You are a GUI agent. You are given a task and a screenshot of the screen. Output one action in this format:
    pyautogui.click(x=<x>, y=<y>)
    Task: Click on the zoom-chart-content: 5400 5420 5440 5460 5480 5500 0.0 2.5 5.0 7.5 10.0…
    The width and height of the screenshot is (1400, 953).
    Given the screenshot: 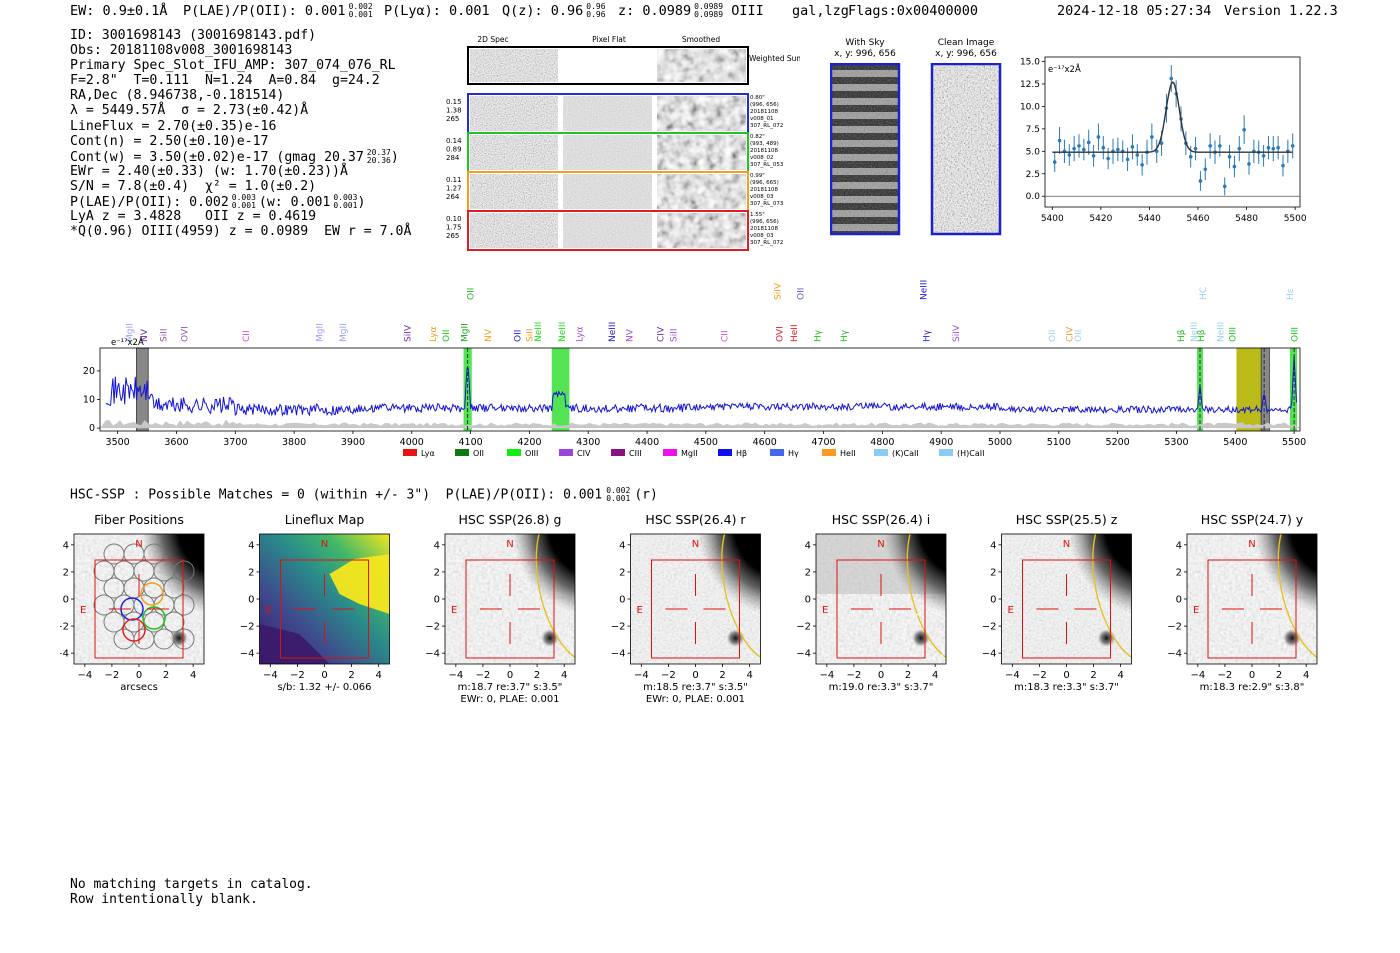 What is the action you would take?
    pyautogui.click(x=1163, y=140)
    